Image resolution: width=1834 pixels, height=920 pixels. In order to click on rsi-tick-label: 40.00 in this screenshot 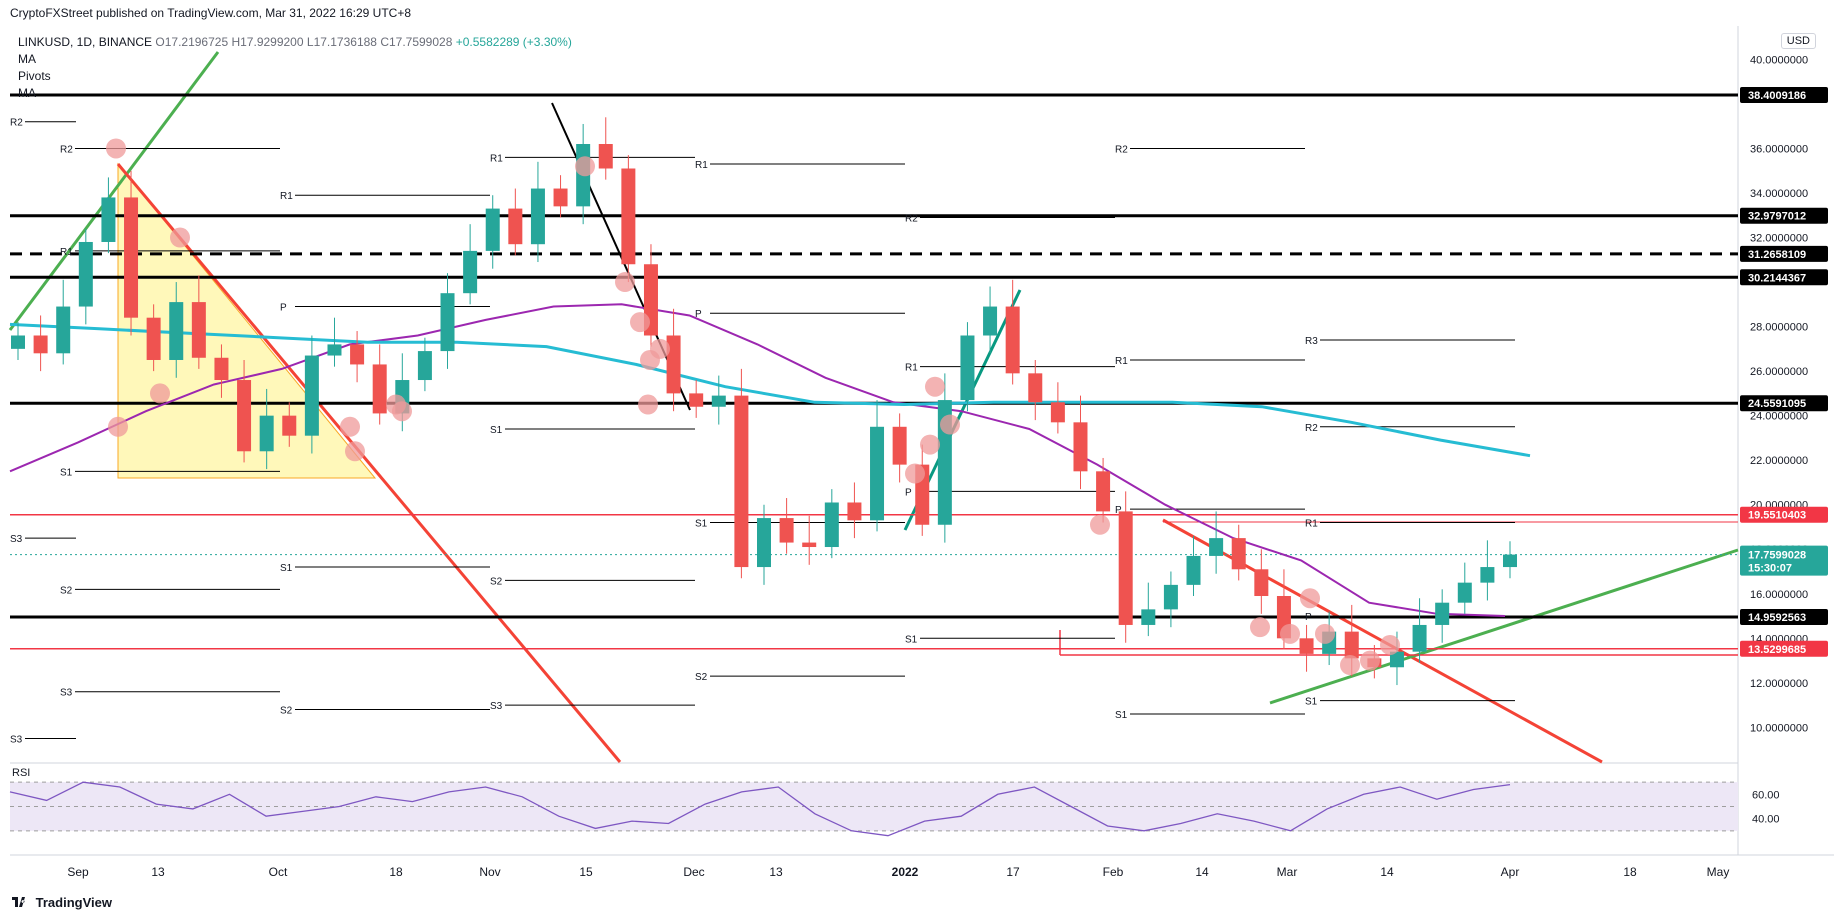, I will do `click(1766, 820)`.